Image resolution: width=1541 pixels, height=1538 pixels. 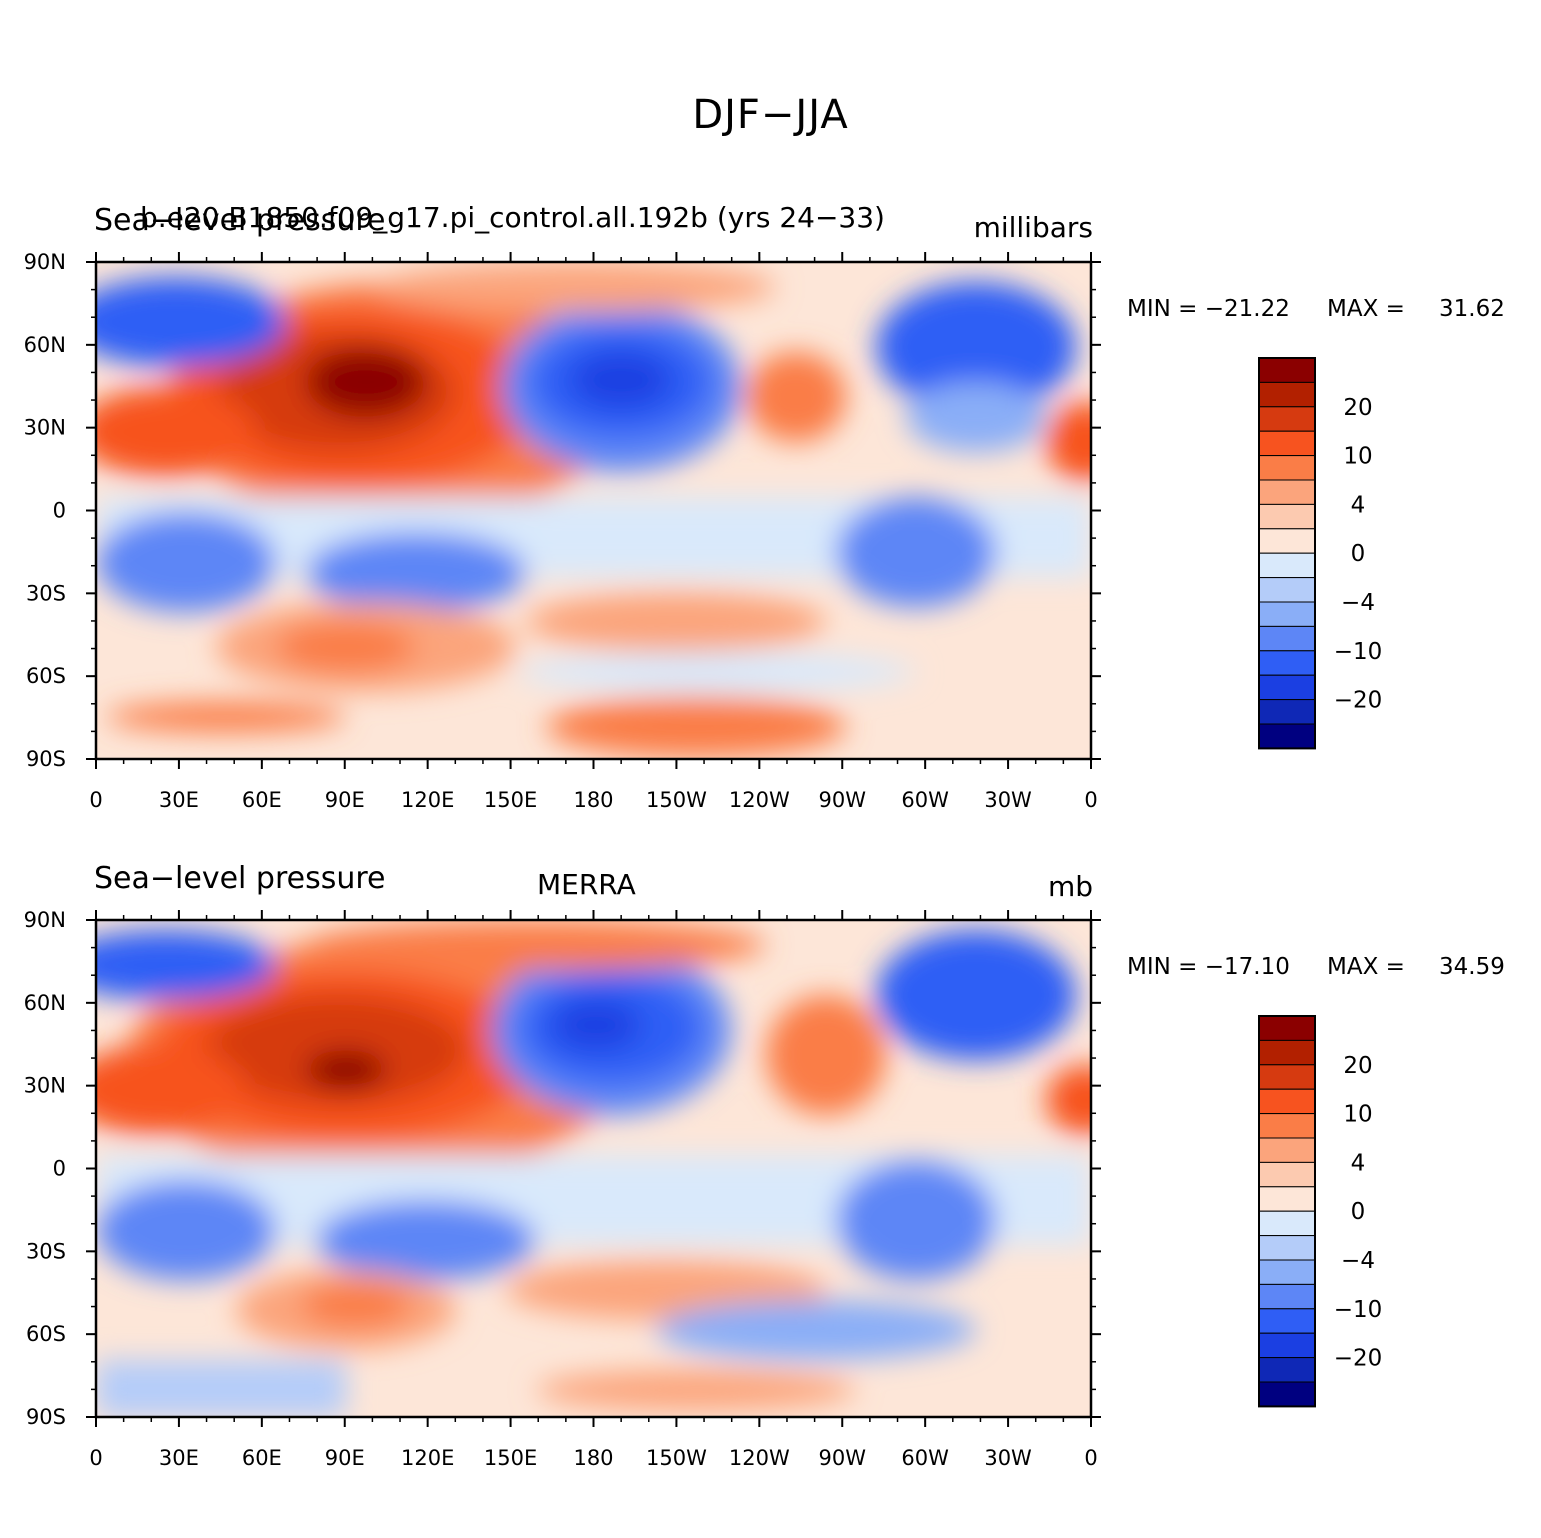 What do you see at coordinates (240, 220) in the screenshot?
I see `panel-1-left-title: Sea−level pressure` at bounding box center [240, 220].